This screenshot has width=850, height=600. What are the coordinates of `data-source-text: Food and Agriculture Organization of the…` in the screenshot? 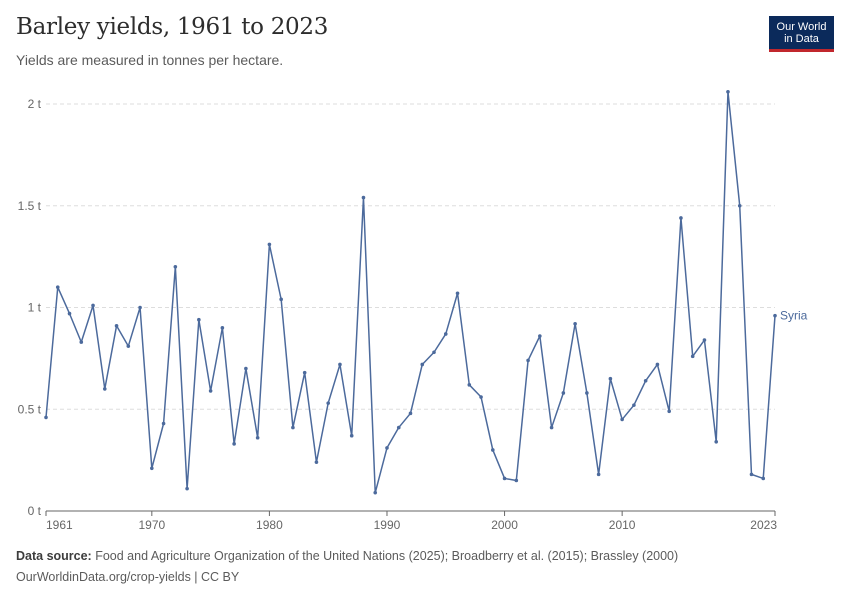 It's located at (387, 556).